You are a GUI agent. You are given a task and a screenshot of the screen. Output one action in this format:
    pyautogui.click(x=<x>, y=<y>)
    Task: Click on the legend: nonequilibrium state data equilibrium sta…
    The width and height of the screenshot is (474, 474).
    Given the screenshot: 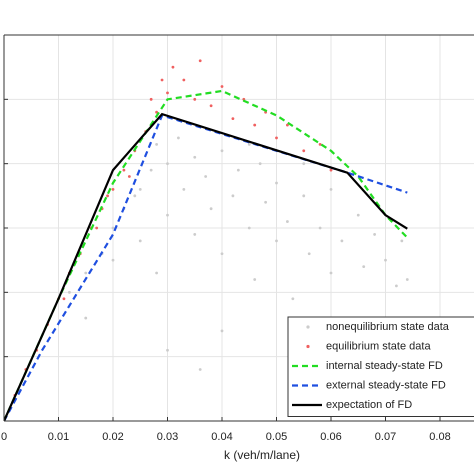 What is the action you would take?
    pyautogui.click(x=380, y=366)
    